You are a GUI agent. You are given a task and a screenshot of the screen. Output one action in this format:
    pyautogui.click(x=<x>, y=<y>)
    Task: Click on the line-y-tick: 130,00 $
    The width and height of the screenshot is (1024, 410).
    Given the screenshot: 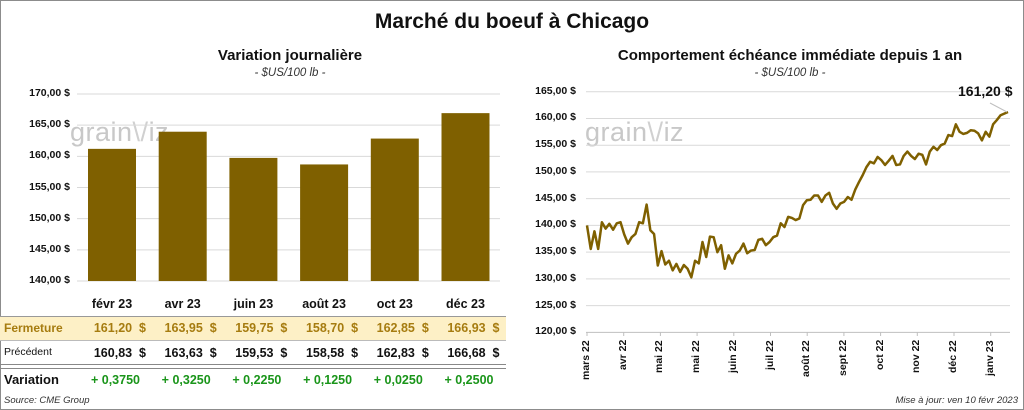 What is the action you would take?
    pyautogui.click(x=555, y=277)
    